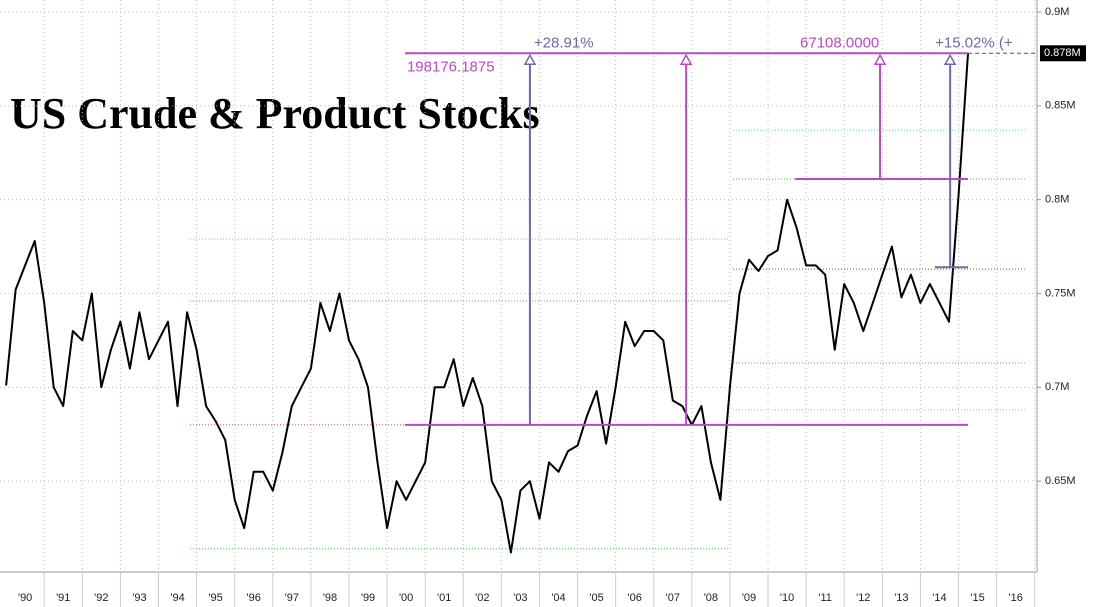 The height and width of the screenshot is (607, 1093). I want to click on y-tick-label: 0.75M, so click(1060, 293).